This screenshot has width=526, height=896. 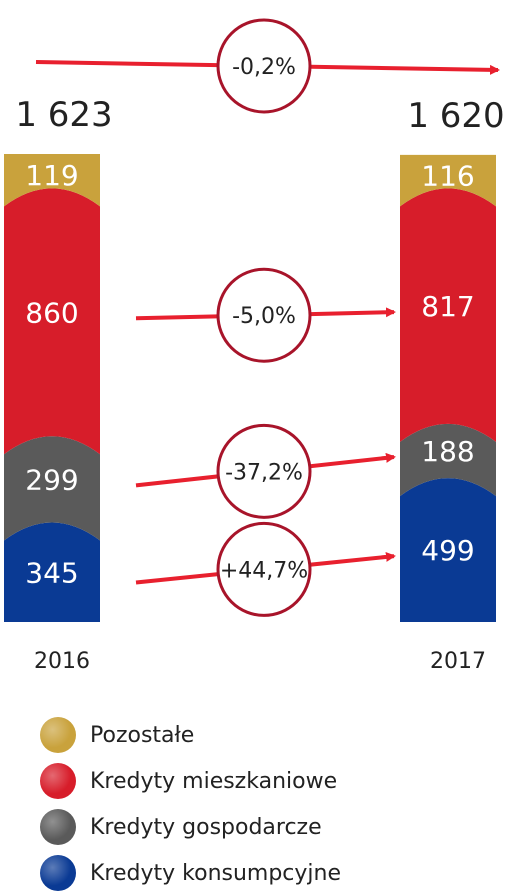 I want to click on data-label-2017-kredyty-gospodarcze: 188, so click(x=447, y=451).